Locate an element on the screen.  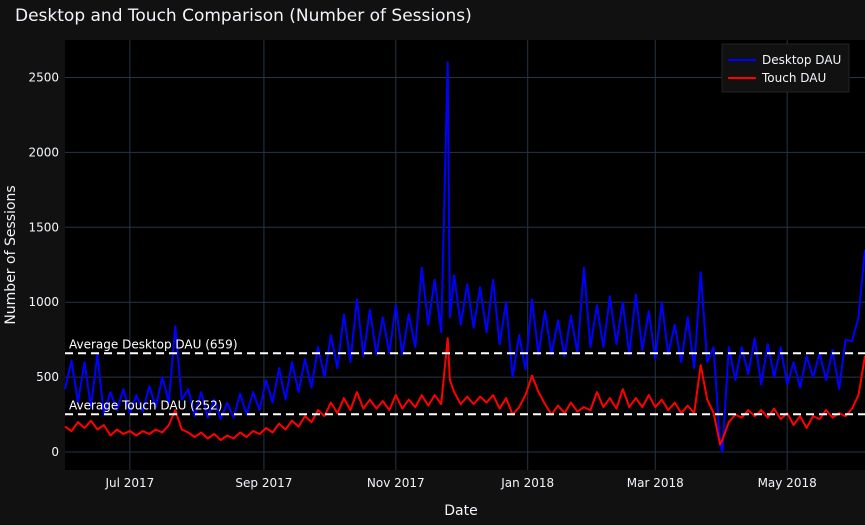
legend-label-touch: Touch DAU is located at coordinates (793, 78).